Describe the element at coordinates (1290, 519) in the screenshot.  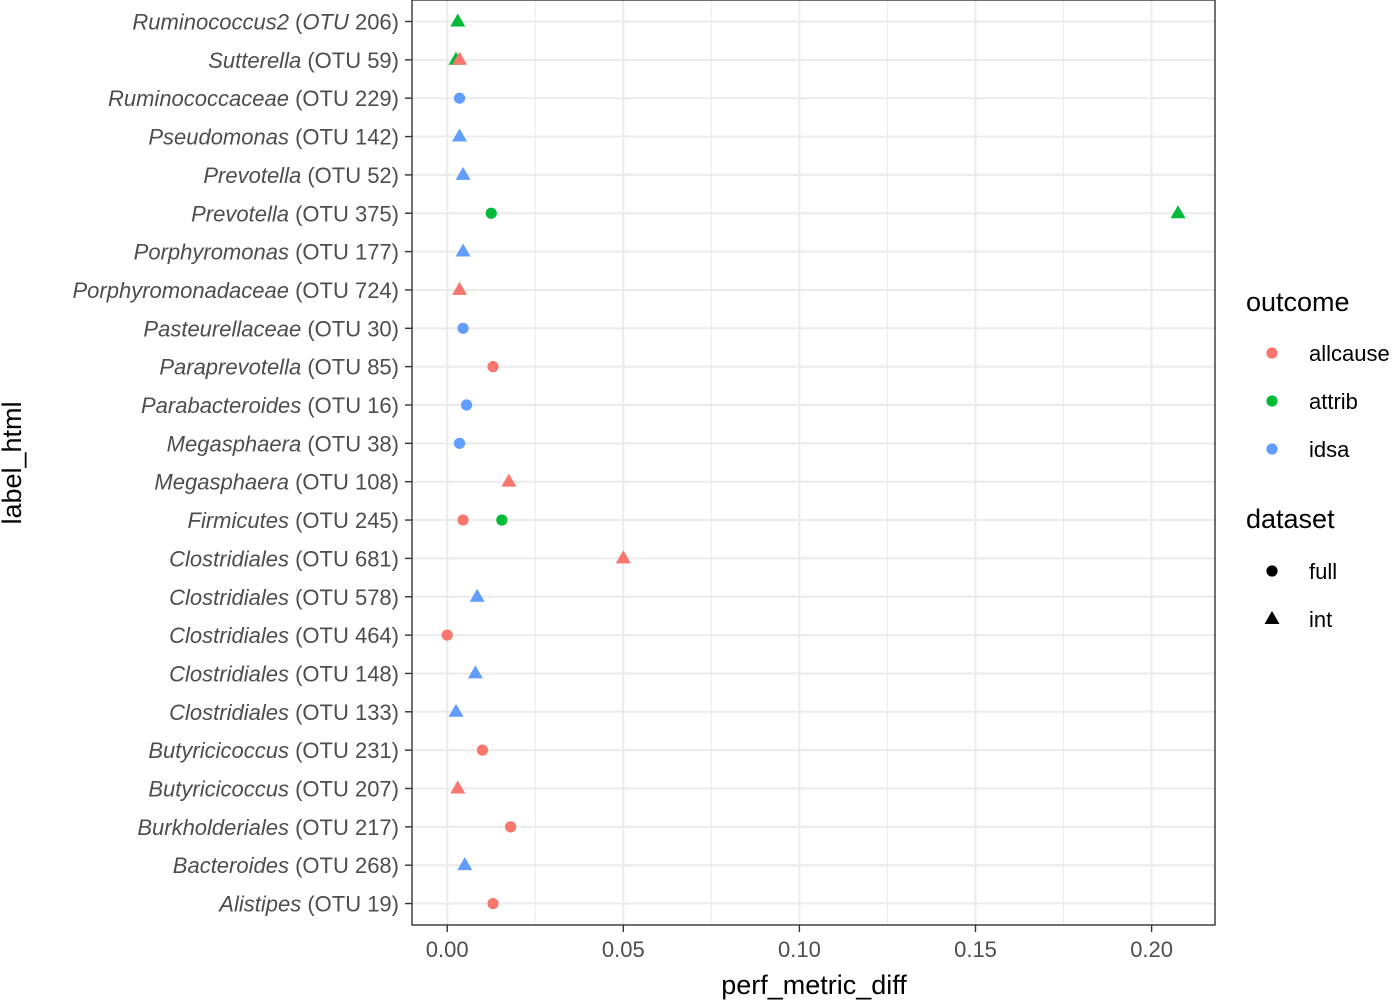
I see `legend-dataset-title: dataset` at that location.